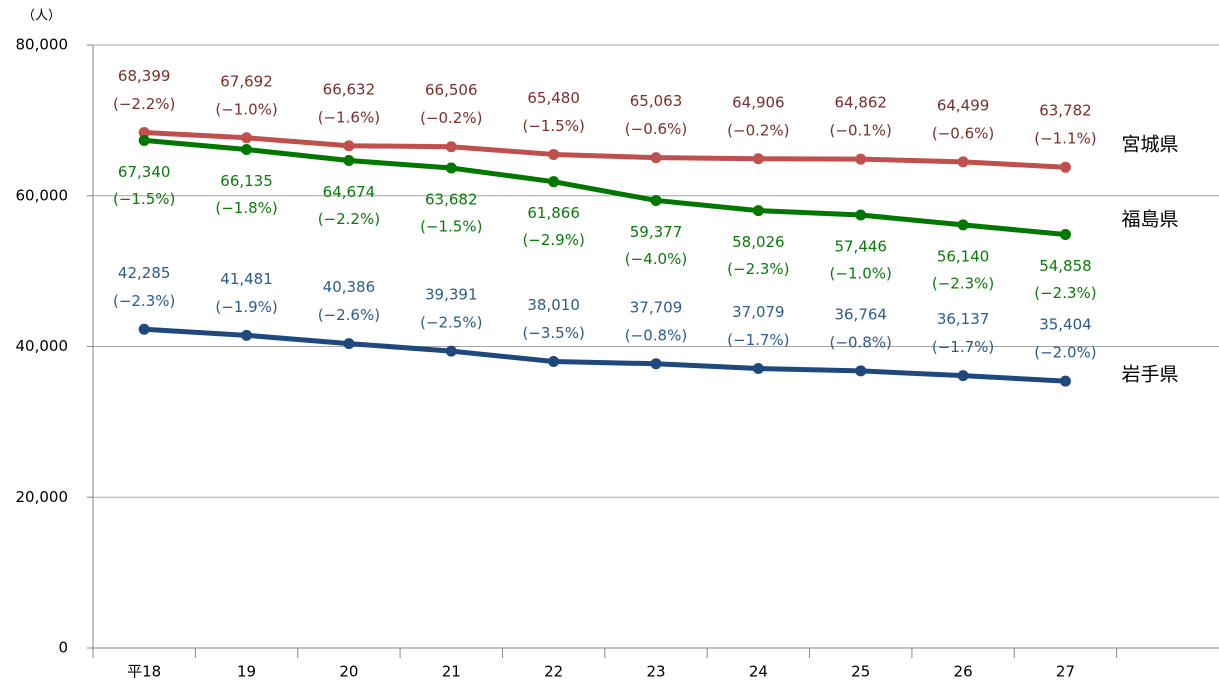  What do you see at coordinates (451, 323) in the screenshot?
I see `change-label: (−2.5%)` at bounding box center [451, 323].